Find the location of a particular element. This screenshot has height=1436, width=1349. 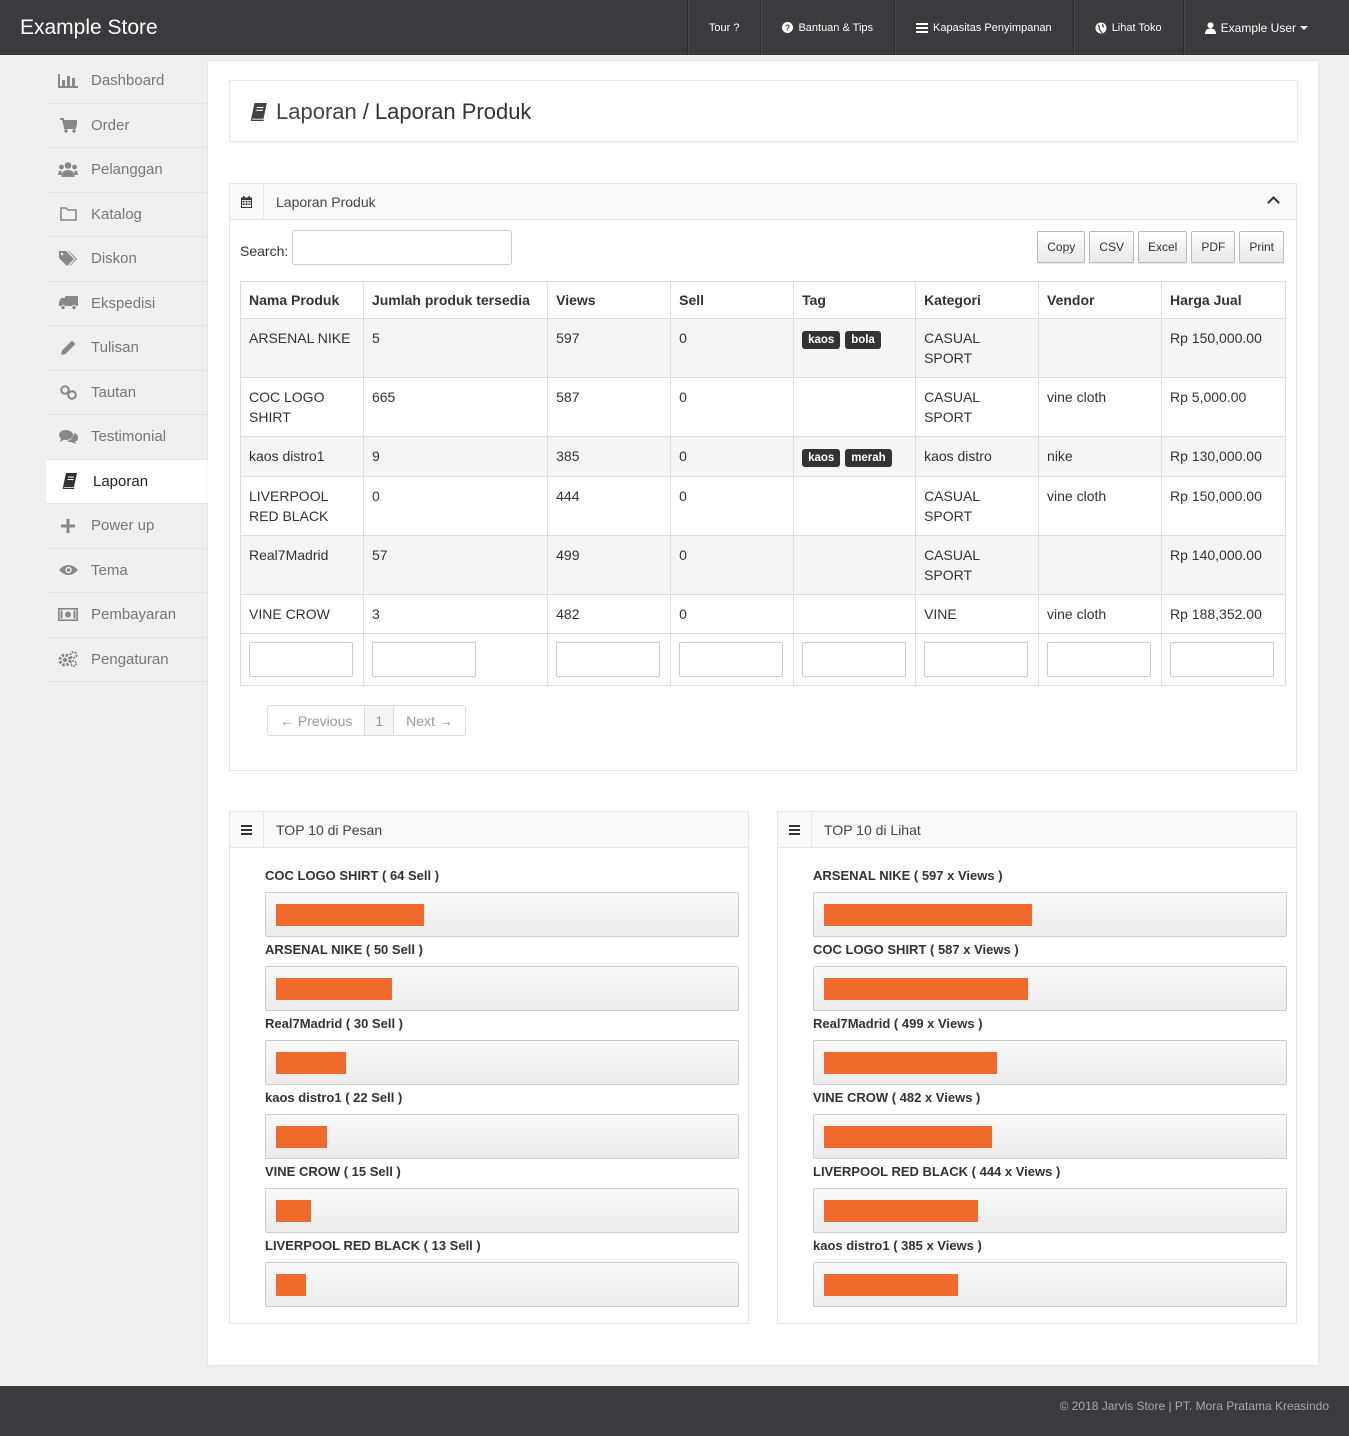

excel-button: Excel is located at coordinates (1162, 247).